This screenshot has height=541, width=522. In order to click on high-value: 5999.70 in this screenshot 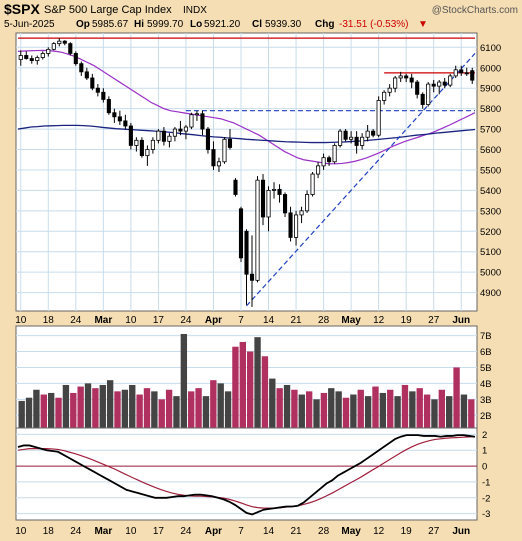, I will do `click(165, 24)`.